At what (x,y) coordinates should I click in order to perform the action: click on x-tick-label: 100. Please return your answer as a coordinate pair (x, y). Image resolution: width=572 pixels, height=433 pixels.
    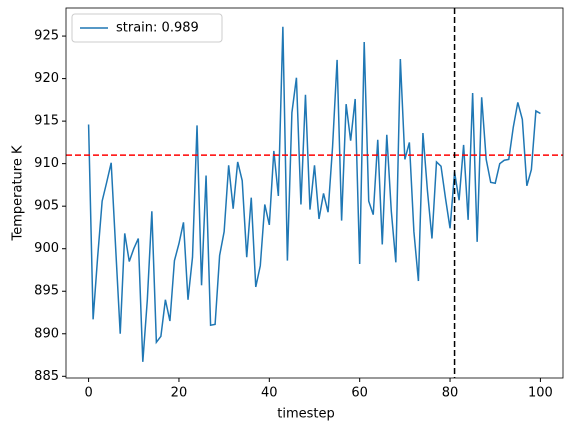
    Looking at the image, I should click on (540, 393).